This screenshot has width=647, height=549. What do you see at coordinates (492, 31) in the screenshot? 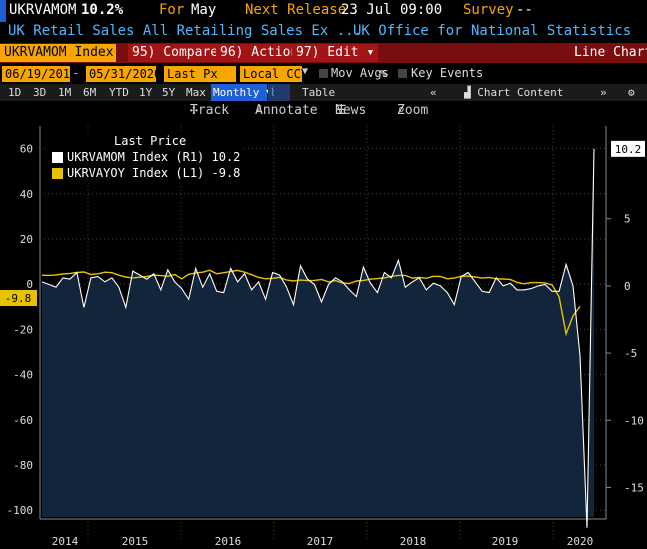
I see `data-source: UK Office for National Statistics` at bounding box center [492, 31].